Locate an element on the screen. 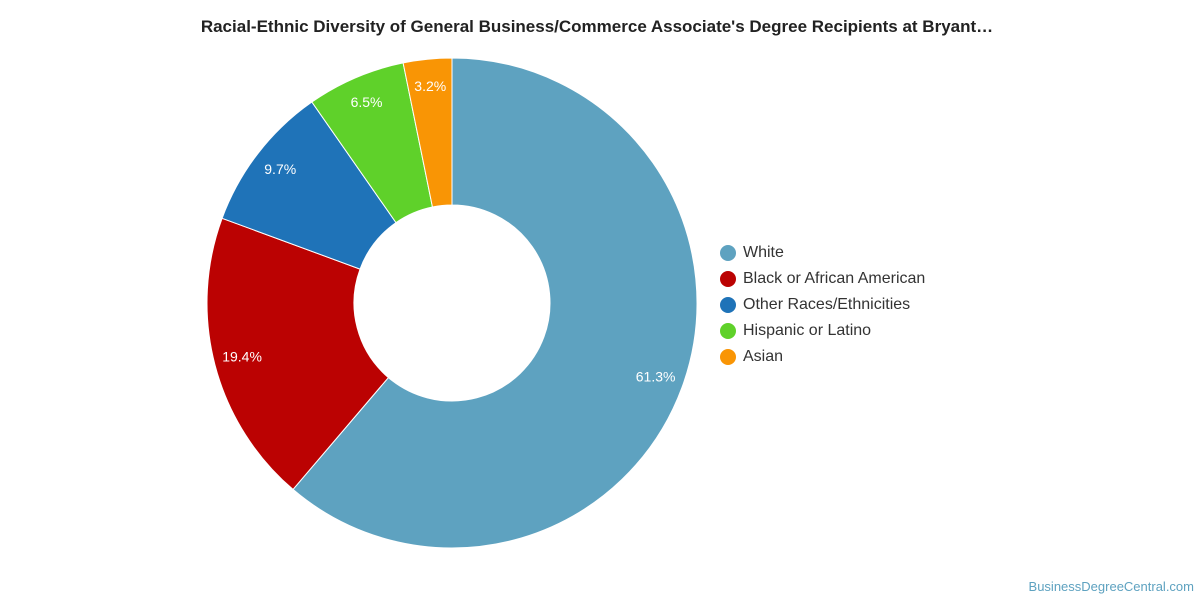 This screenshot has height=600, width=1200. legend-item-black-or-african-american: Black or African American is located at coordinates (822, 279).